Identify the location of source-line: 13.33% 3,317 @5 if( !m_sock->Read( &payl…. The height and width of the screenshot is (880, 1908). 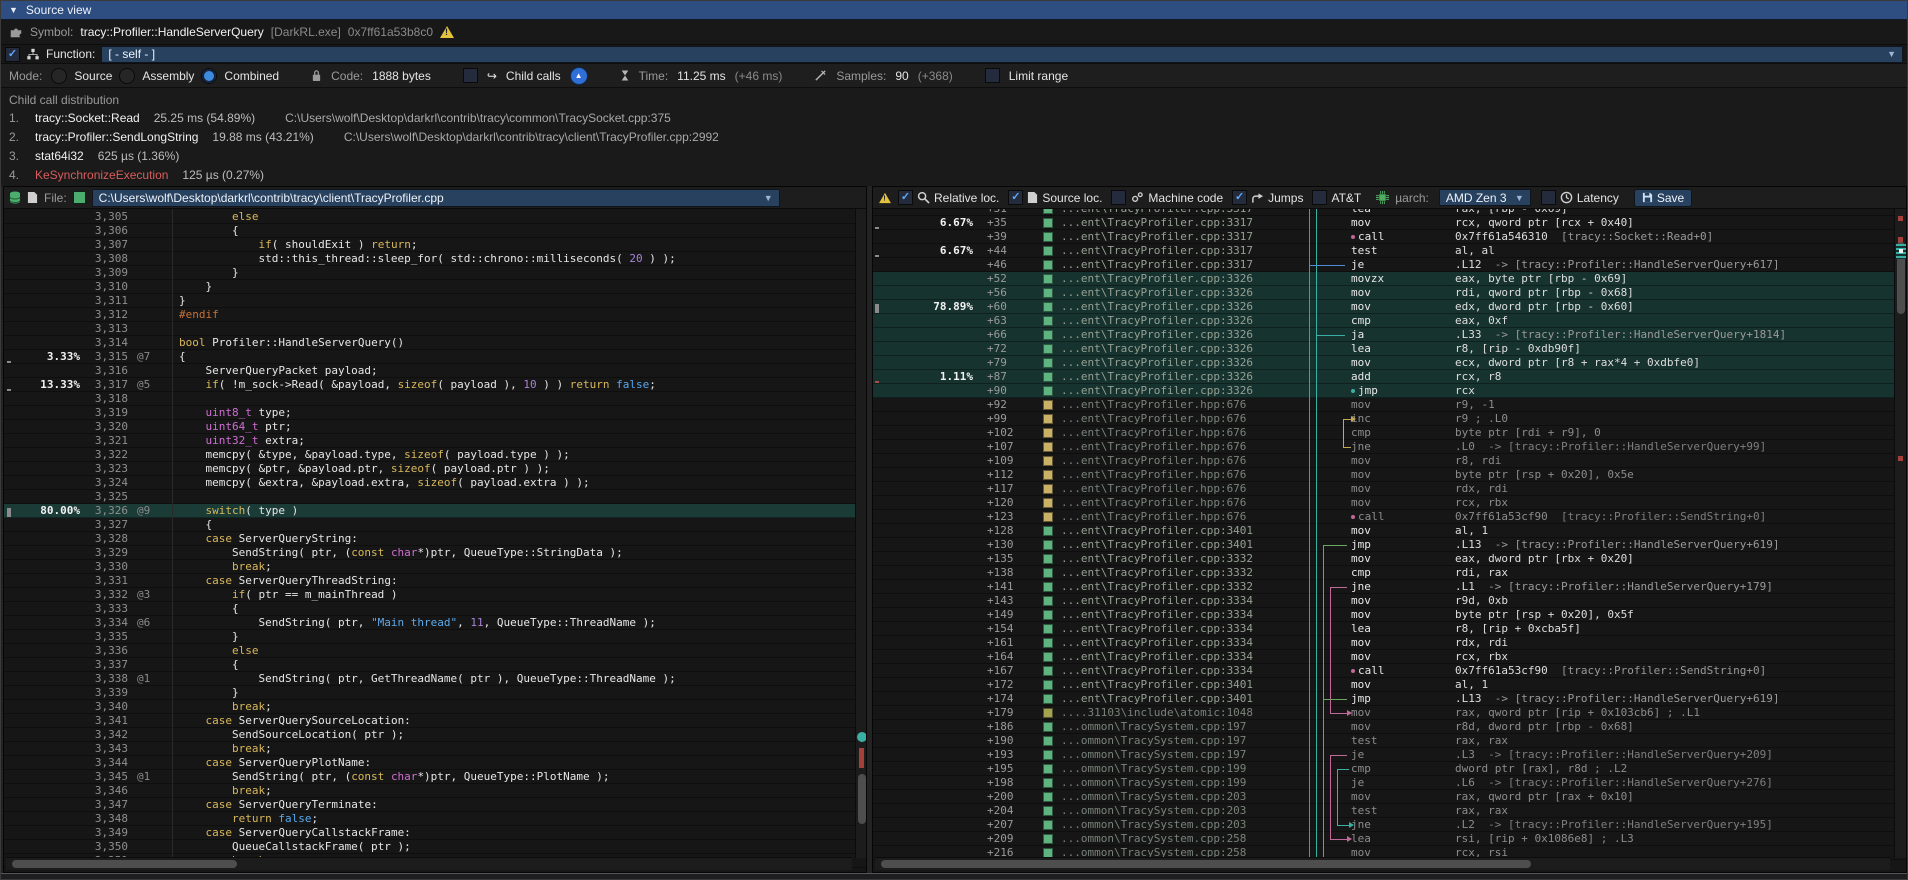
(435, 385).